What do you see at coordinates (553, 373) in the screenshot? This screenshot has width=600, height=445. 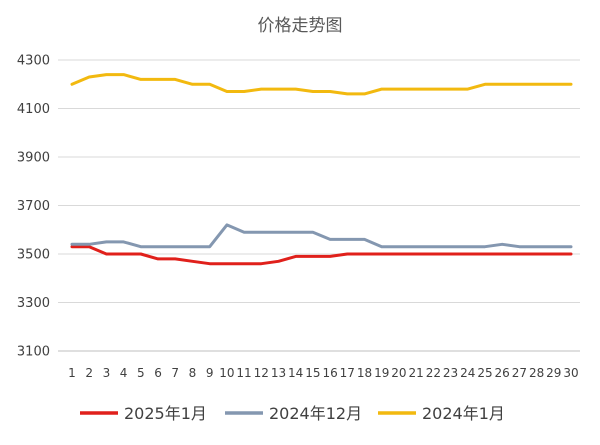 I see `x-tick-label: 29` at bounding box center [553, 373].